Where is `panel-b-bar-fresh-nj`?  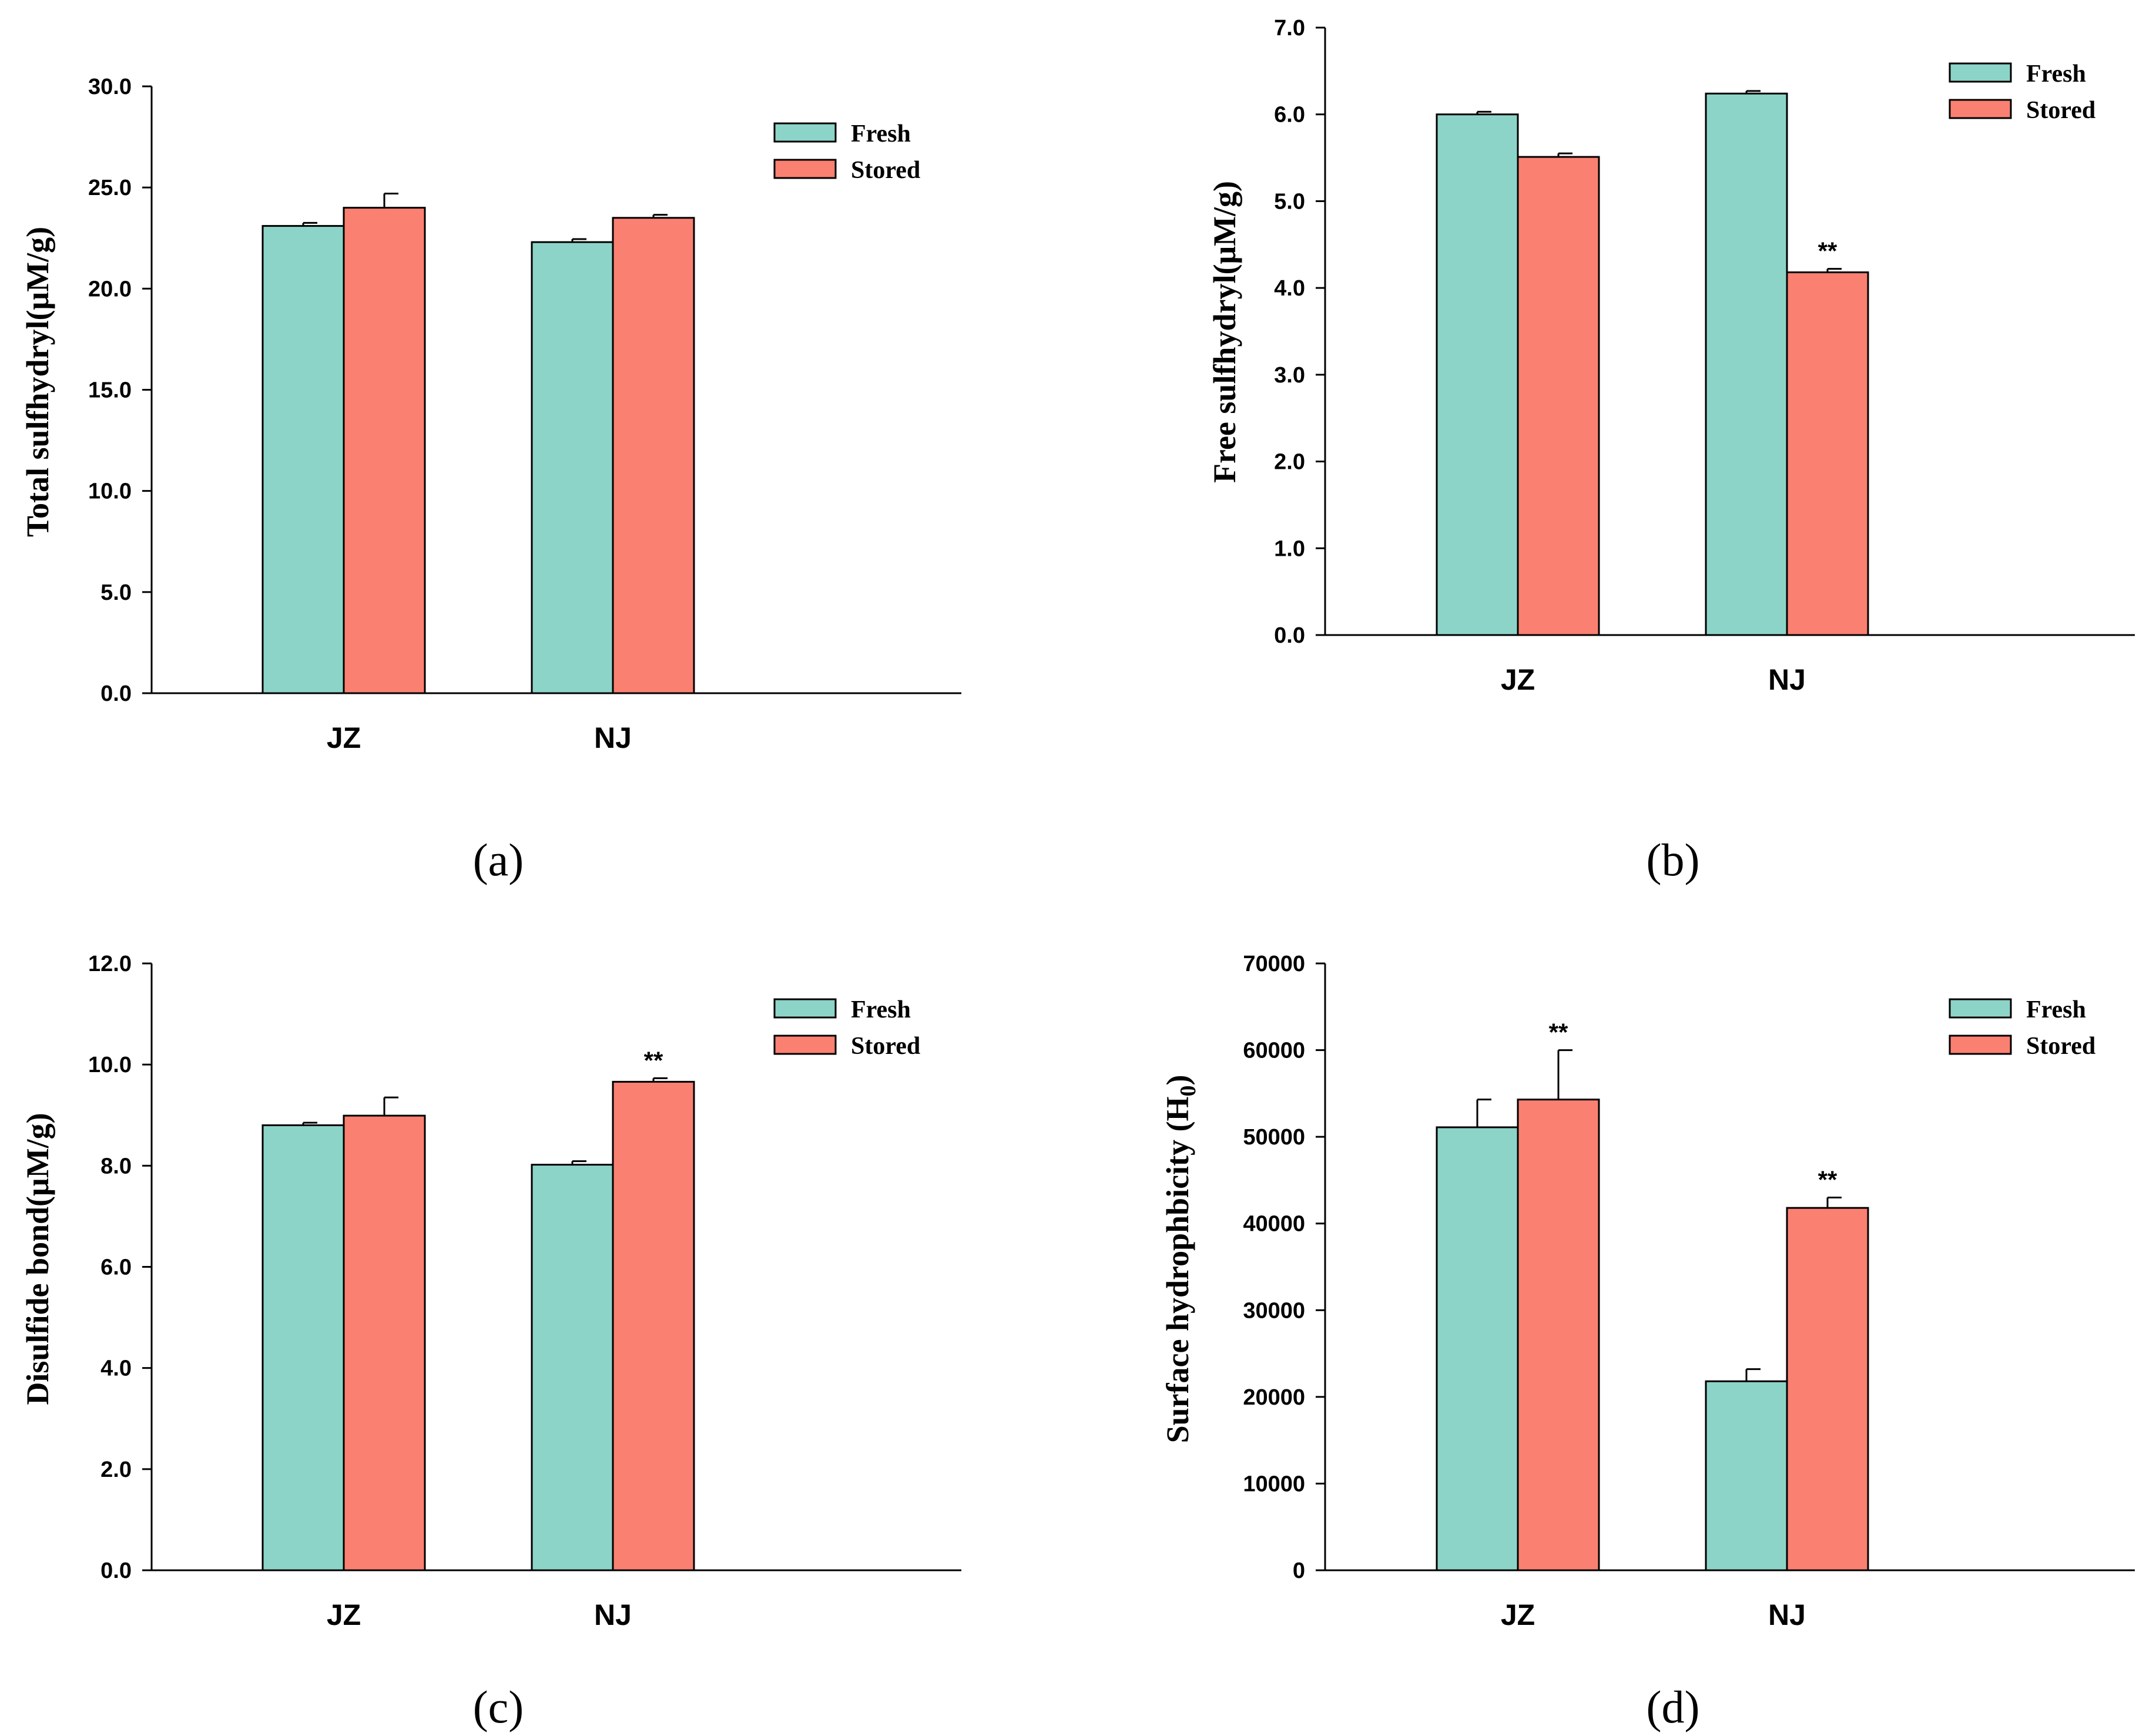 panel-b-bar-fresh-nj is located at coordinates (1747, 364).